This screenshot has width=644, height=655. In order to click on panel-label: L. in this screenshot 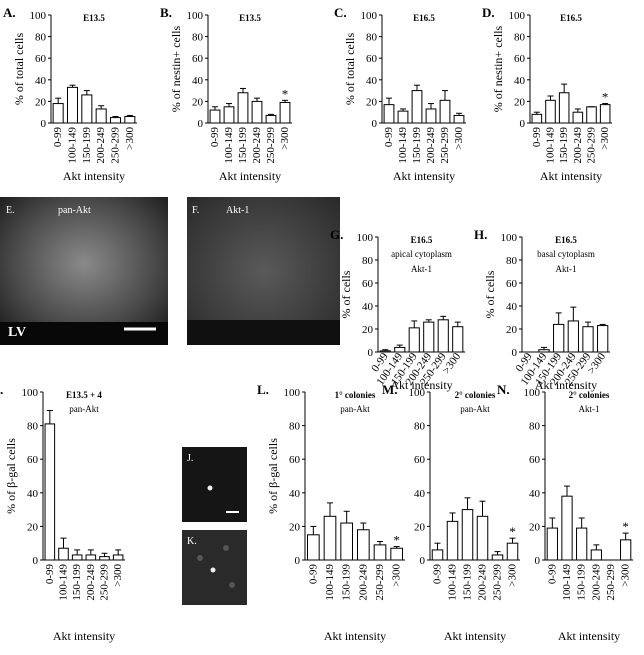, I will do `click(263, 389)`.